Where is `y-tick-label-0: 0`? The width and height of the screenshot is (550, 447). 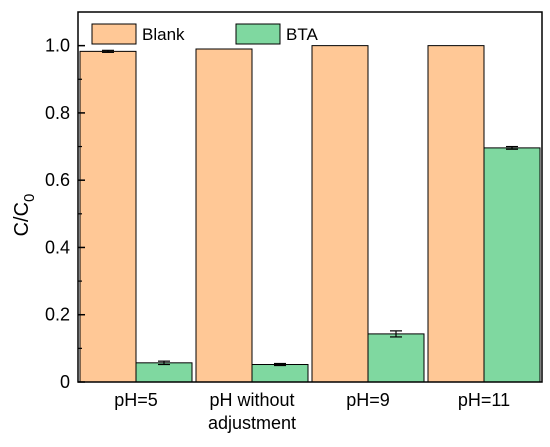 y-tick-label-0: 0 is located at coordinates (65, 382).